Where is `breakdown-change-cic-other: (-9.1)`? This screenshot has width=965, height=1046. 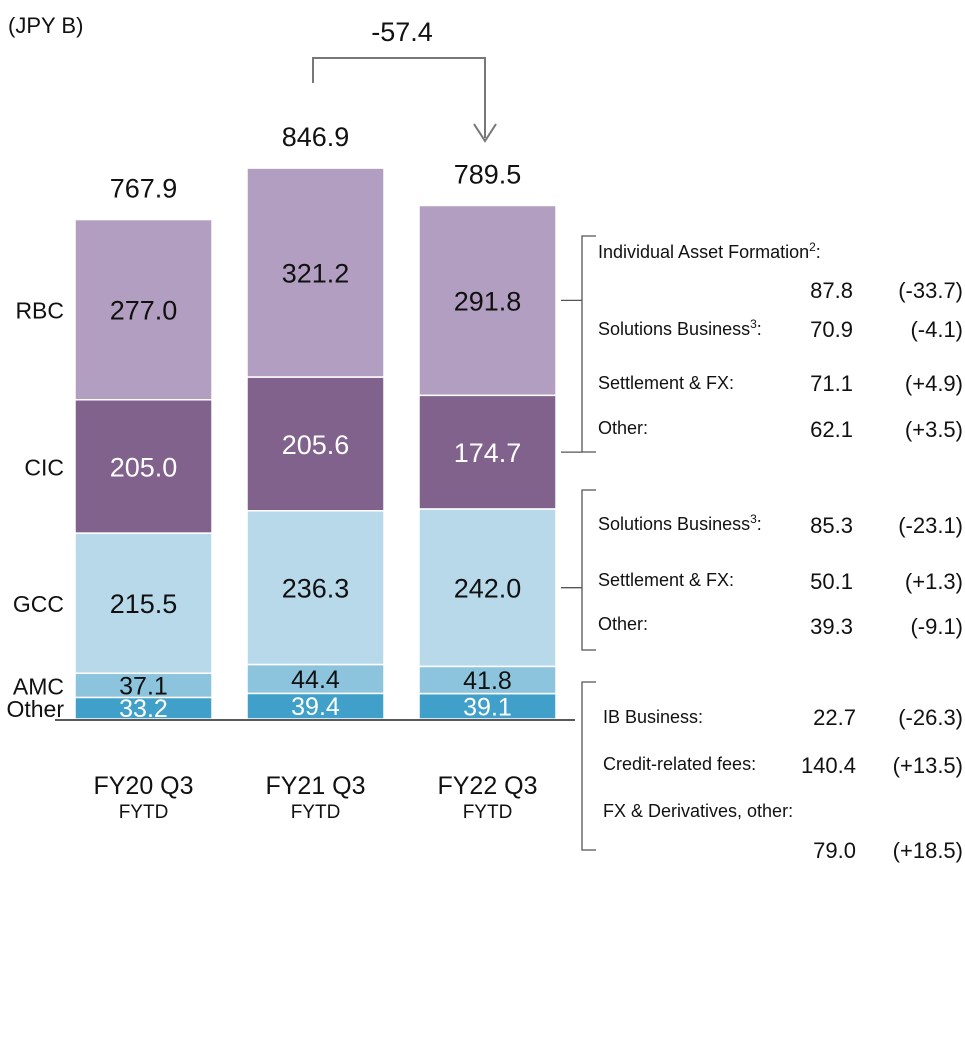
breakdown-change-cic-other: (-9.1) is located at coordinates (936, 626).